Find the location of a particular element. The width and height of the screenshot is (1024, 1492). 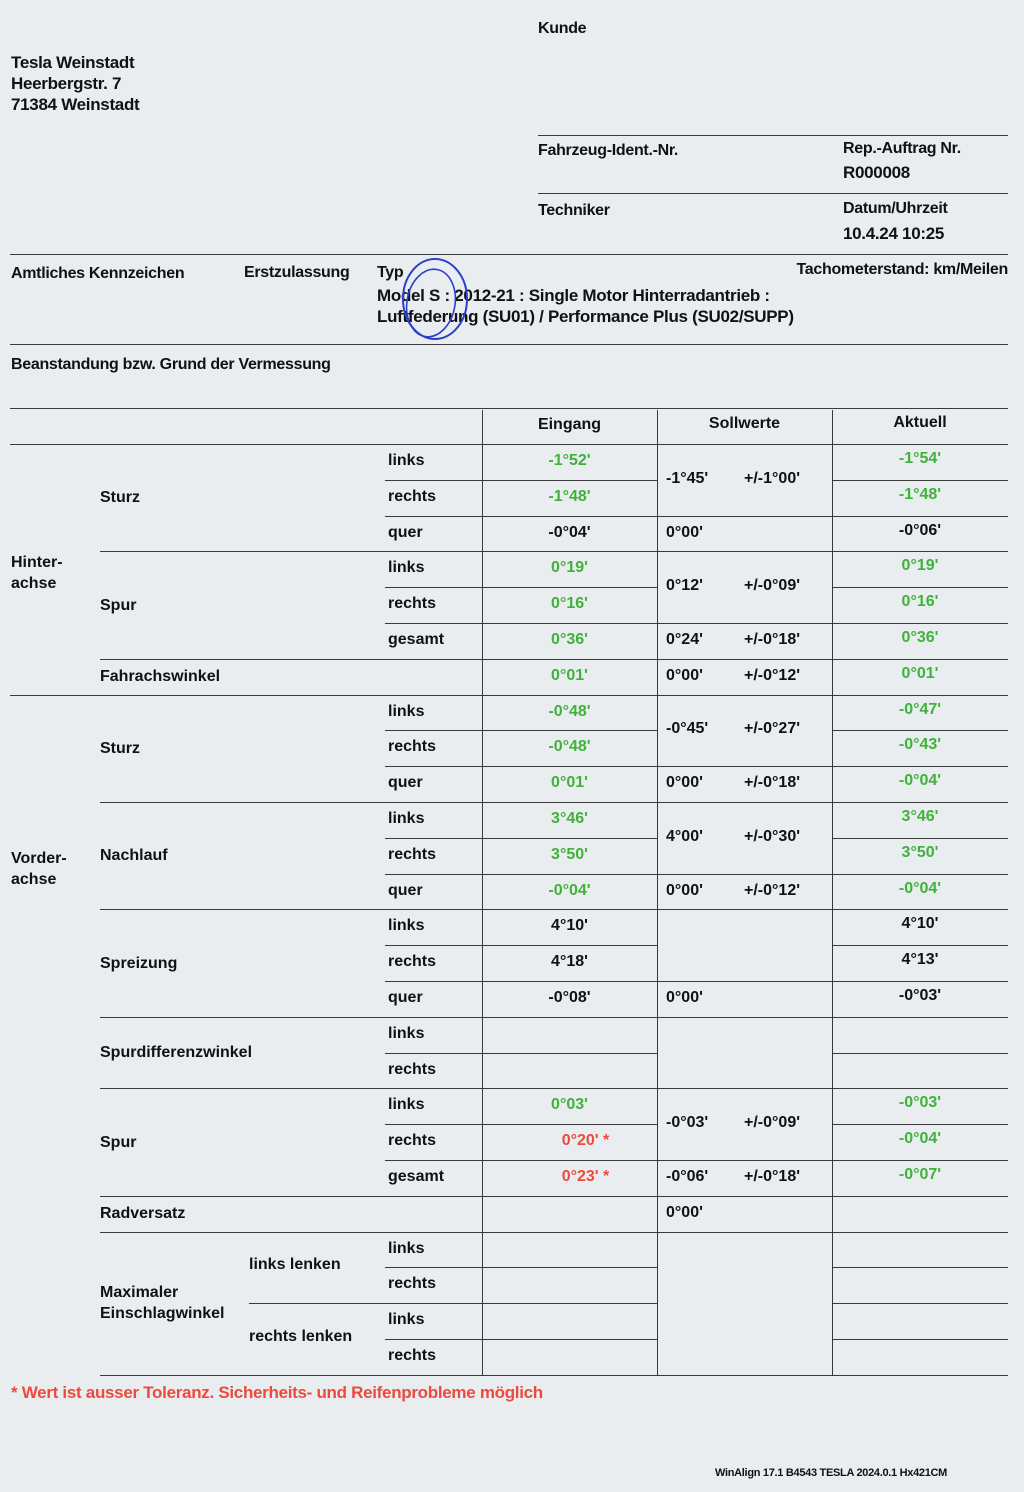

column-header-eingang: Eingang is located at coordinates (569, 424).